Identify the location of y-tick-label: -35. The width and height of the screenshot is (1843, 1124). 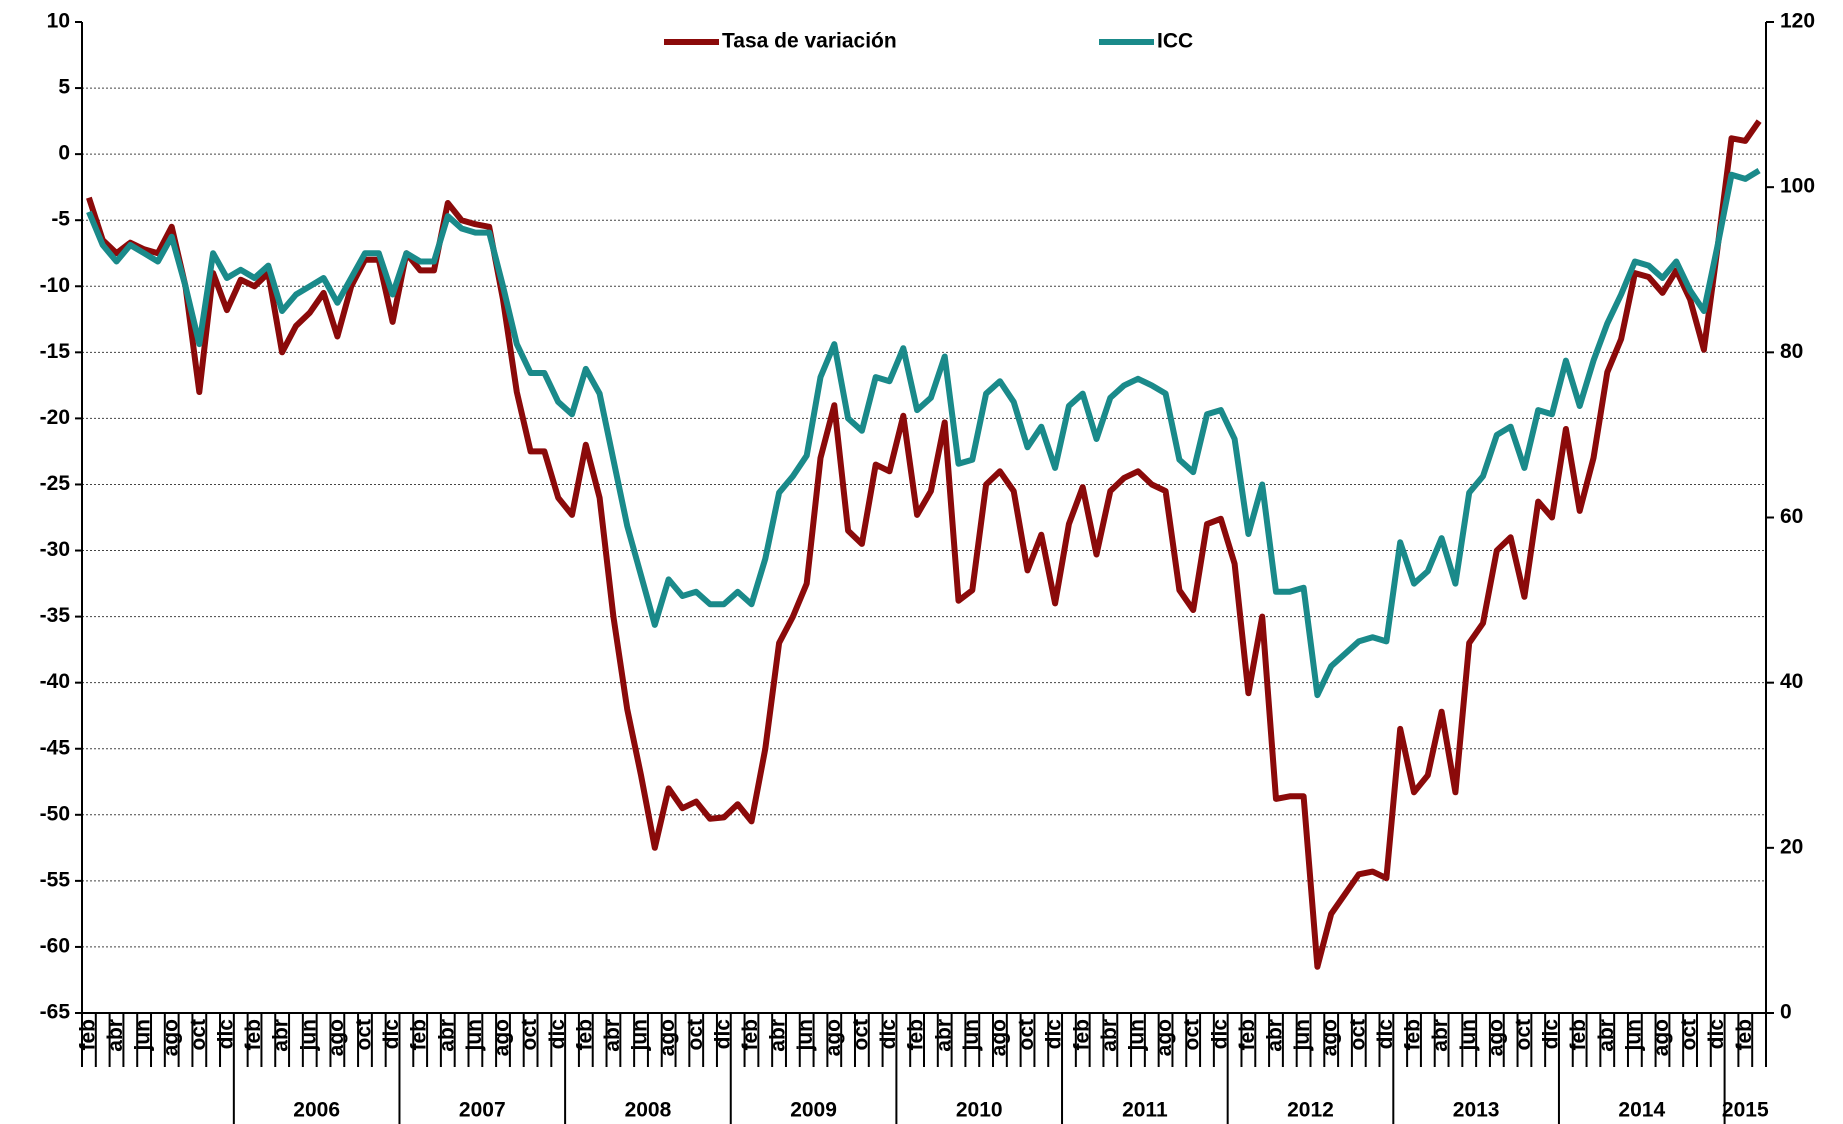
(55, 615).